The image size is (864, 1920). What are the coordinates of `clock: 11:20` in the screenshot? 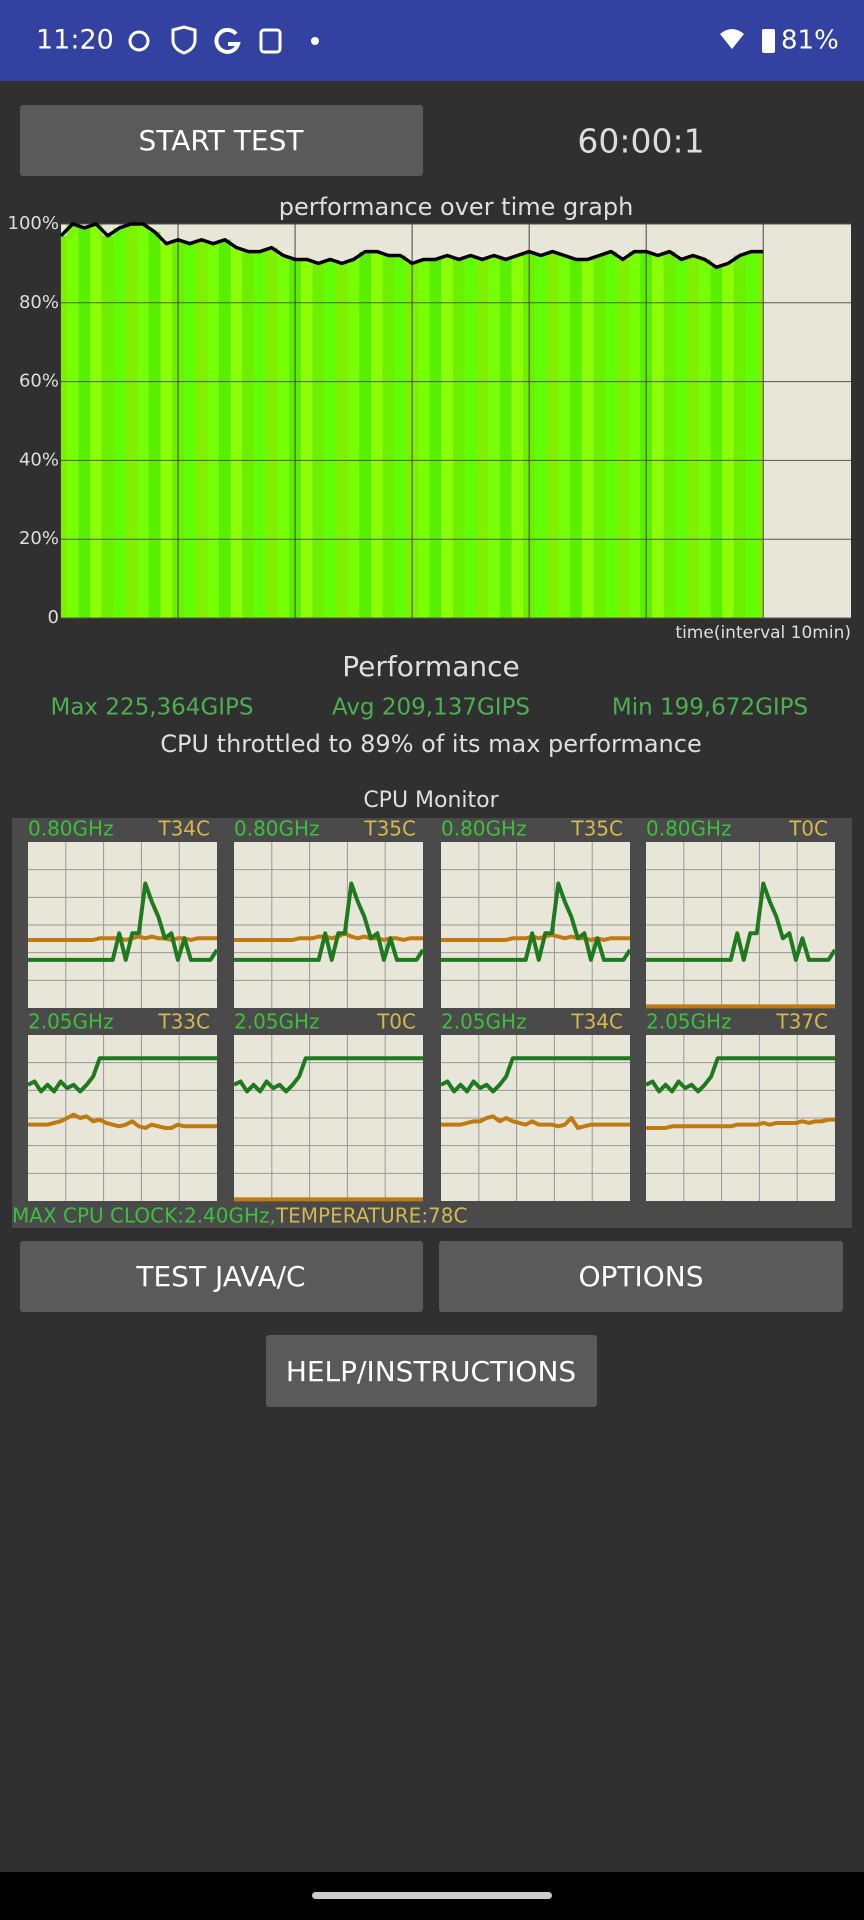 It's located at (75, 40).